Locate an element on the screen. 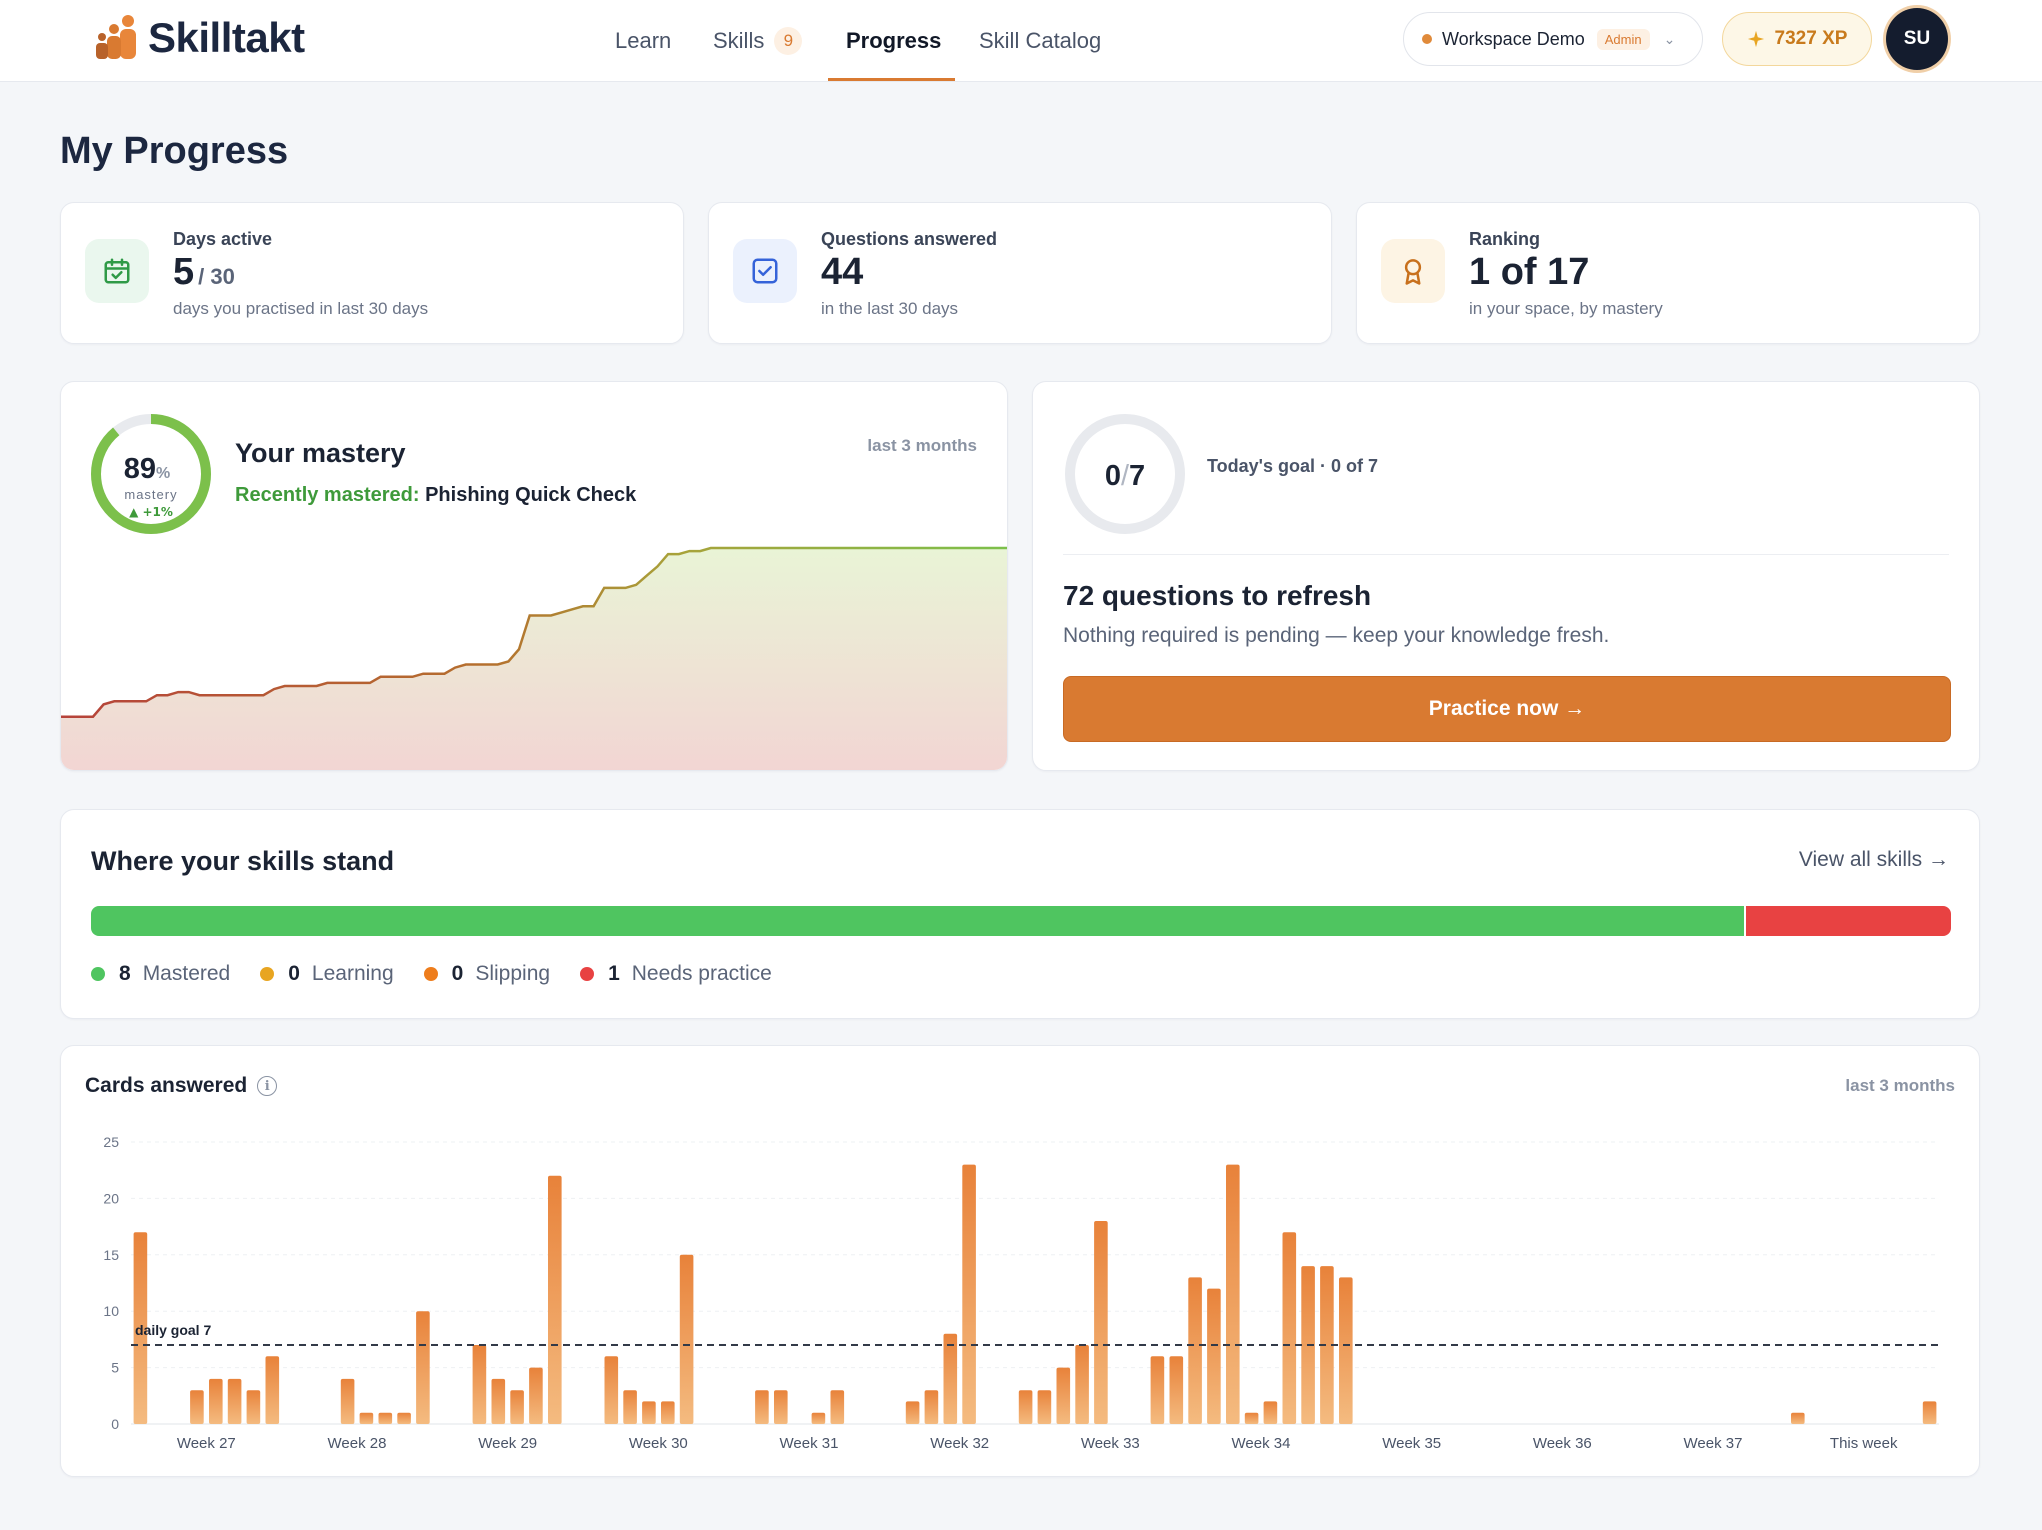 This screenshot has height=1530, width=2042. x-tick-label: Week 36 is located at coordinates (1562, 1443).